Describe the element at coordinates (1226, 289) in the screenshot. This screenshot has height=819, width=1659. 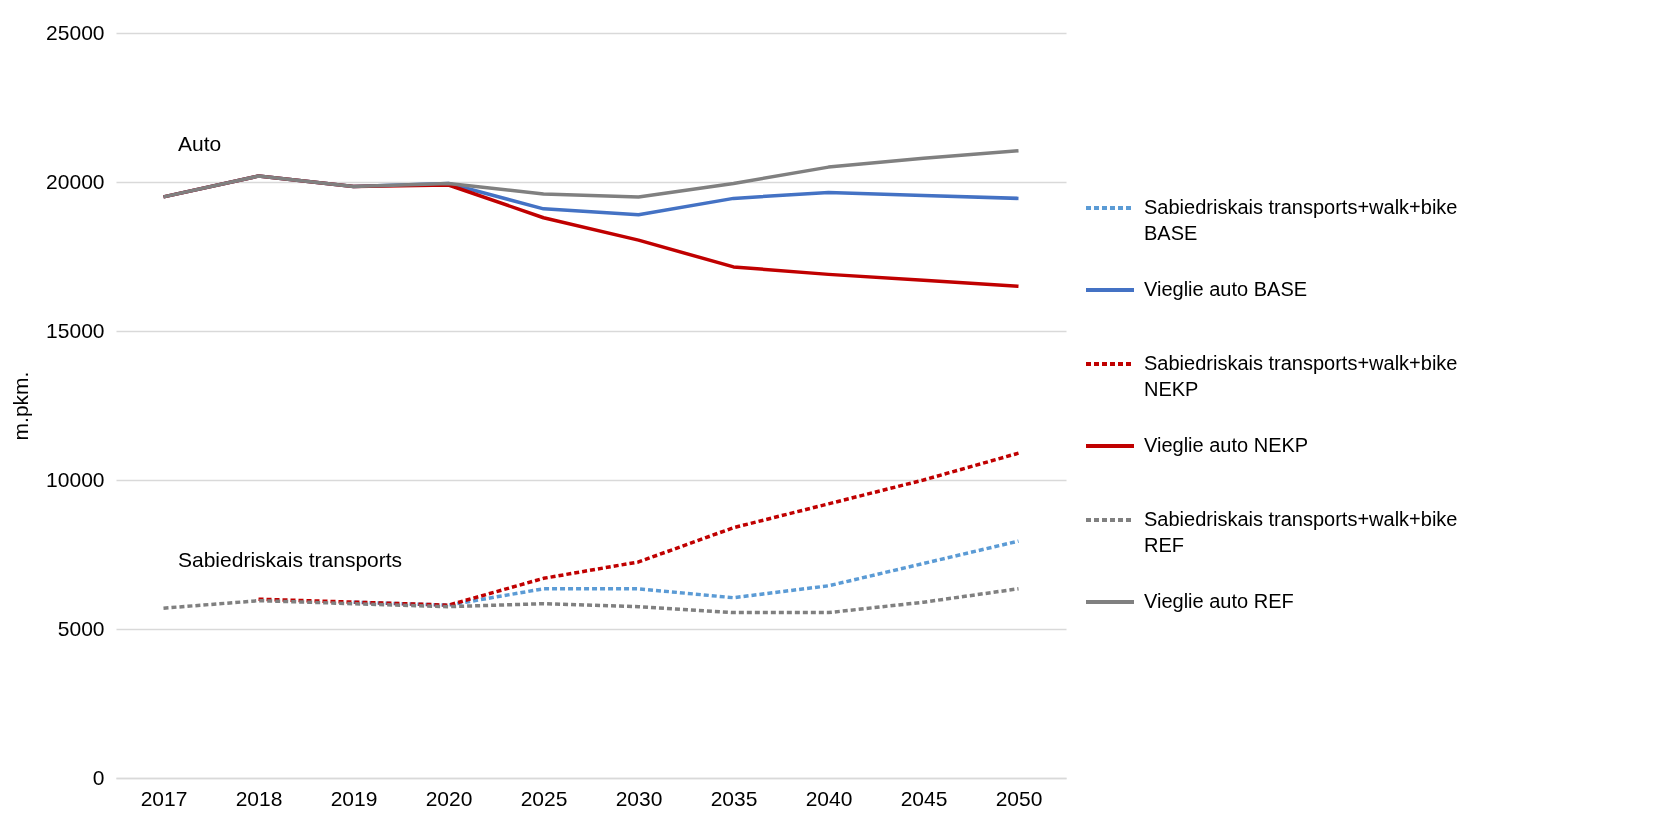
I see `legend-label: Vieglie auto BASE` at that location.